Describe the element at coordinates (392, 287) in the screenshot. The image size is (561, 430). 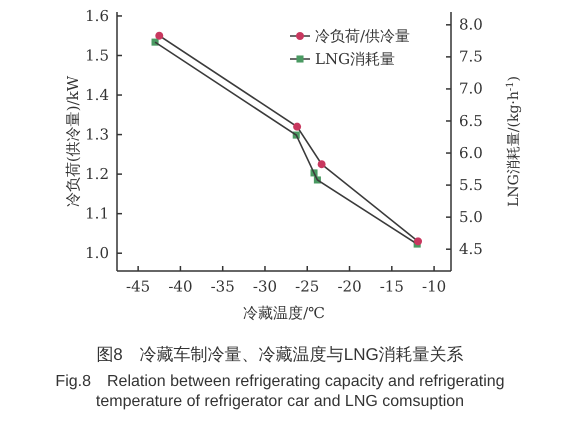
I see `x-tick-label: -15` at that location.